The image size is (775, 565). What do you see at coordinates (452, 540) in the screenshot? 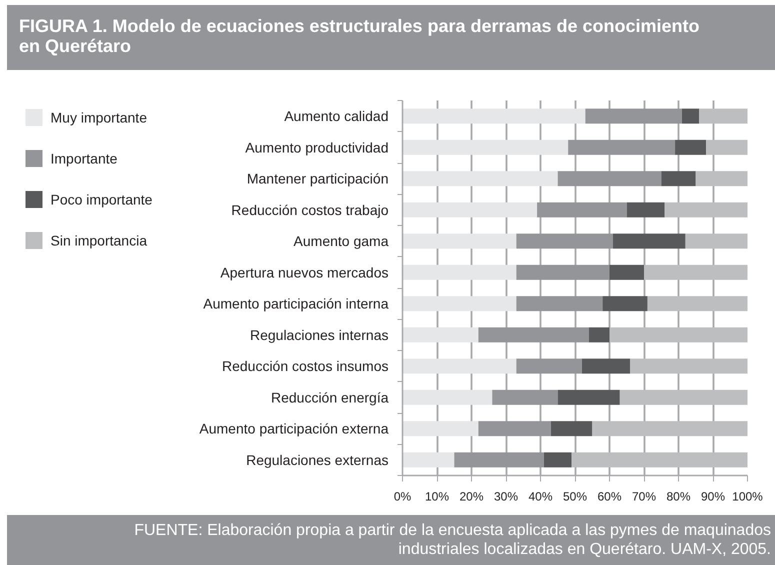
I see `source-note: FUENTE: Elaboración propia a partir de la encuesta aplicada a las pymes de maquinados industriales localizadas en Querétaro. UAM-X, 2005.` at bounding box center [452, 540].